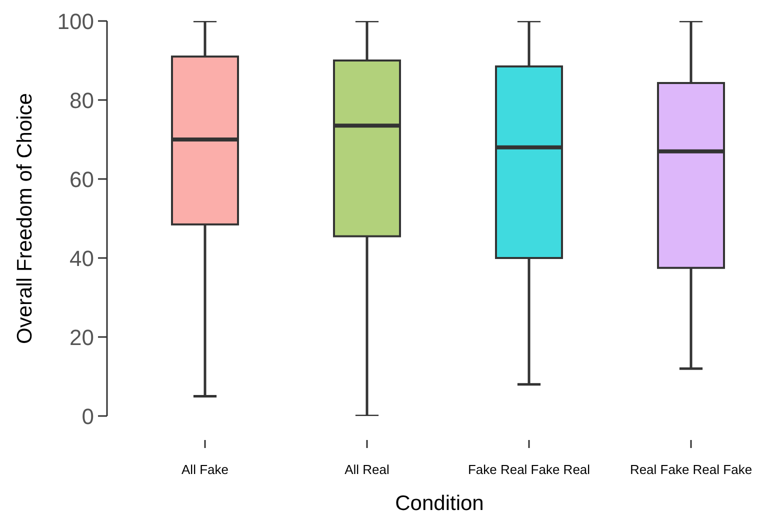  I want to click on y-tick-label: 0, so click(88, 416).